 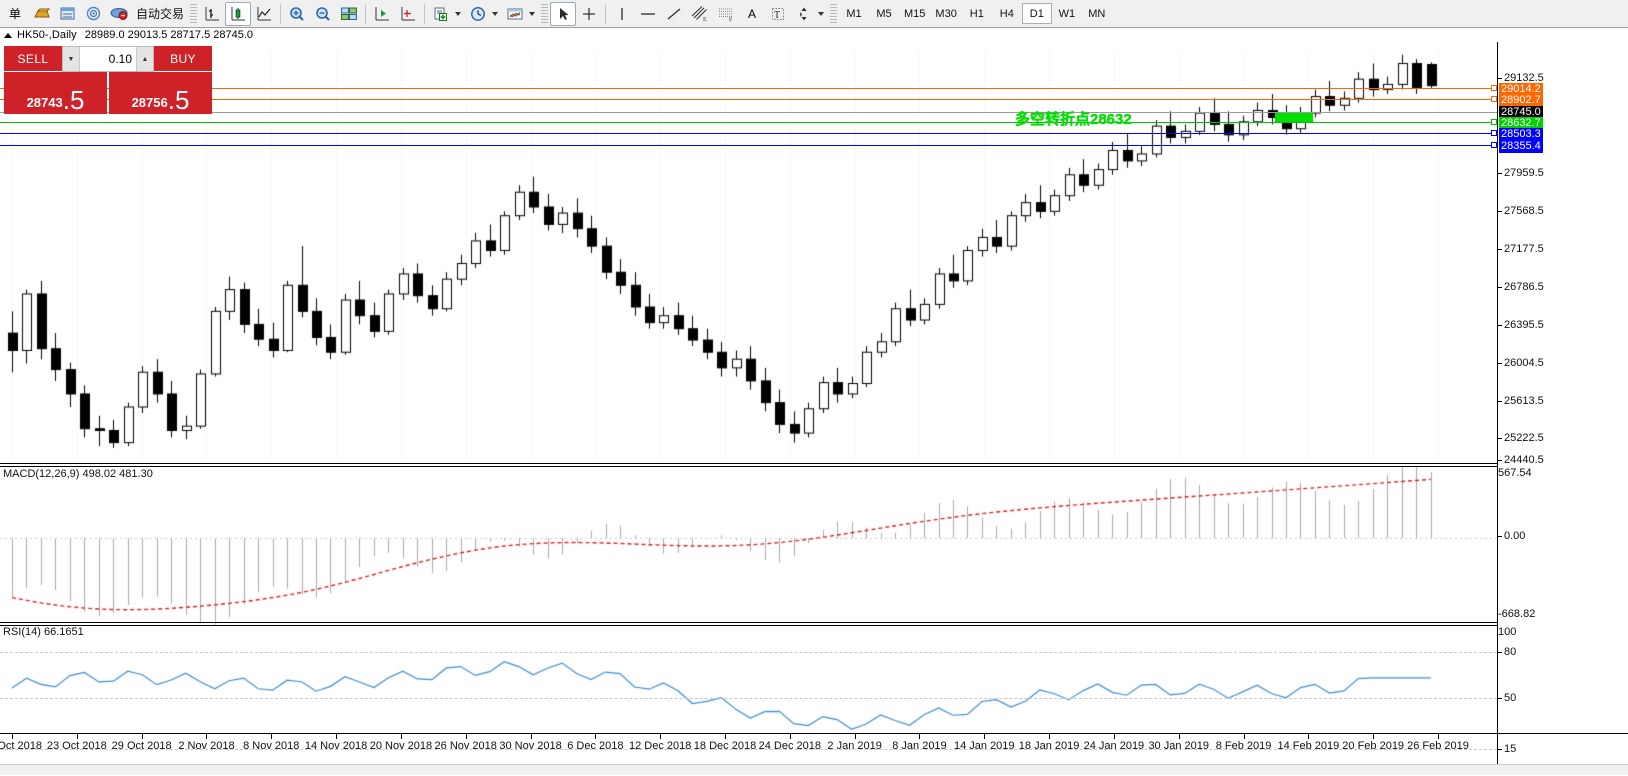 What do you see at coordinates (778, 14) in the screenshot?
I see `text-label-icon: T` at bounding box center [778, 14].